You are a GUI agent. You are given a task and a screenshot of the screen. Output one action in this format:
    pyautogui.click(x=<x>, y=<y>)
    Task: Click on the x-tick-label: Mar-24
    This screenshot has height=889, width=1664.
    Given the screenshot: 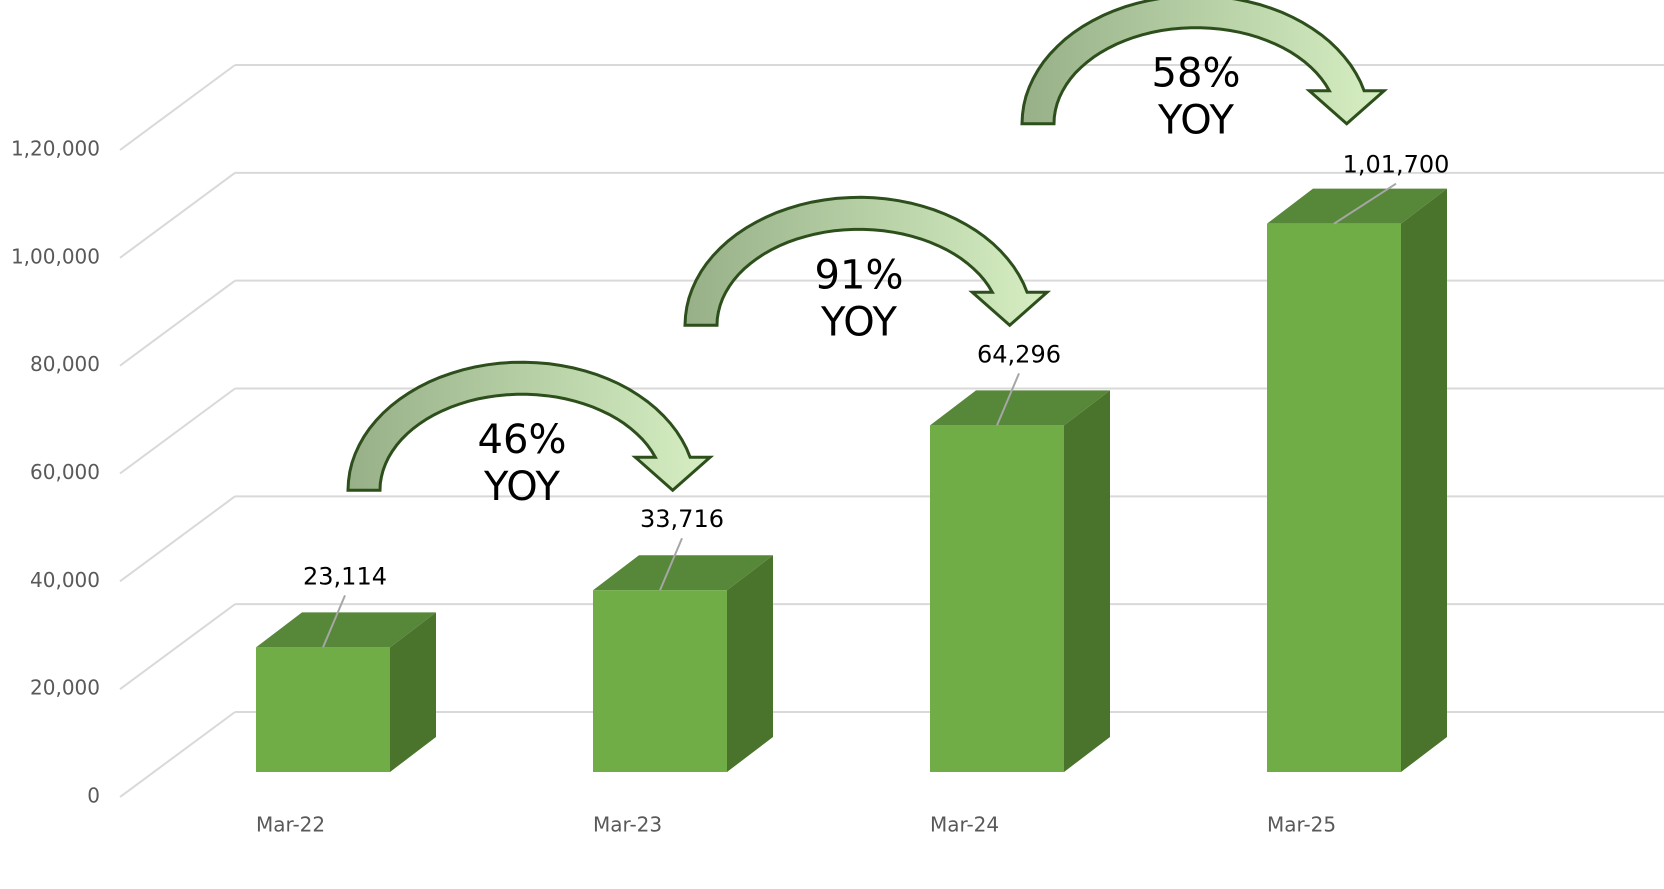 What is the action you would take?
    pyautogui.click(x=964, y=825)
    